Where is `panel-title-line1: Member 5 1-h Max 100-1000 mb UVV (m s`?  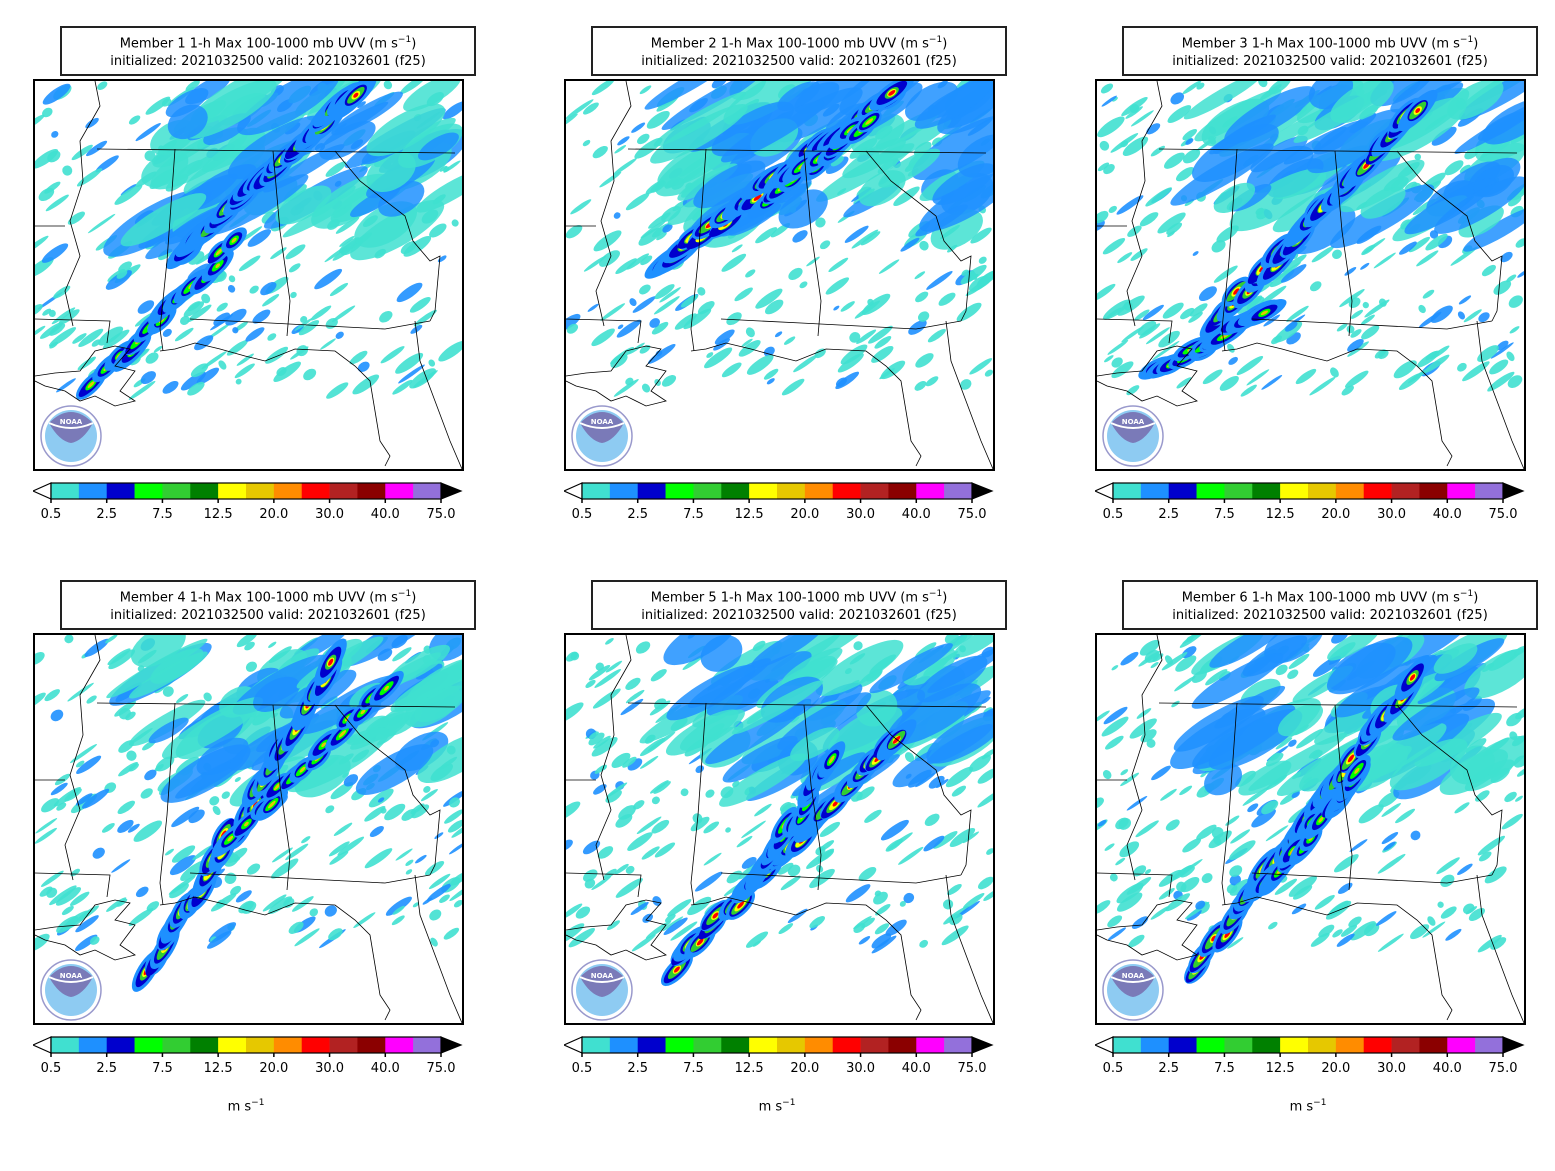 panel-title-line1: Member 5 1-h Max 100-1000 mb UVV (m s is located at coordinates (789, 598).